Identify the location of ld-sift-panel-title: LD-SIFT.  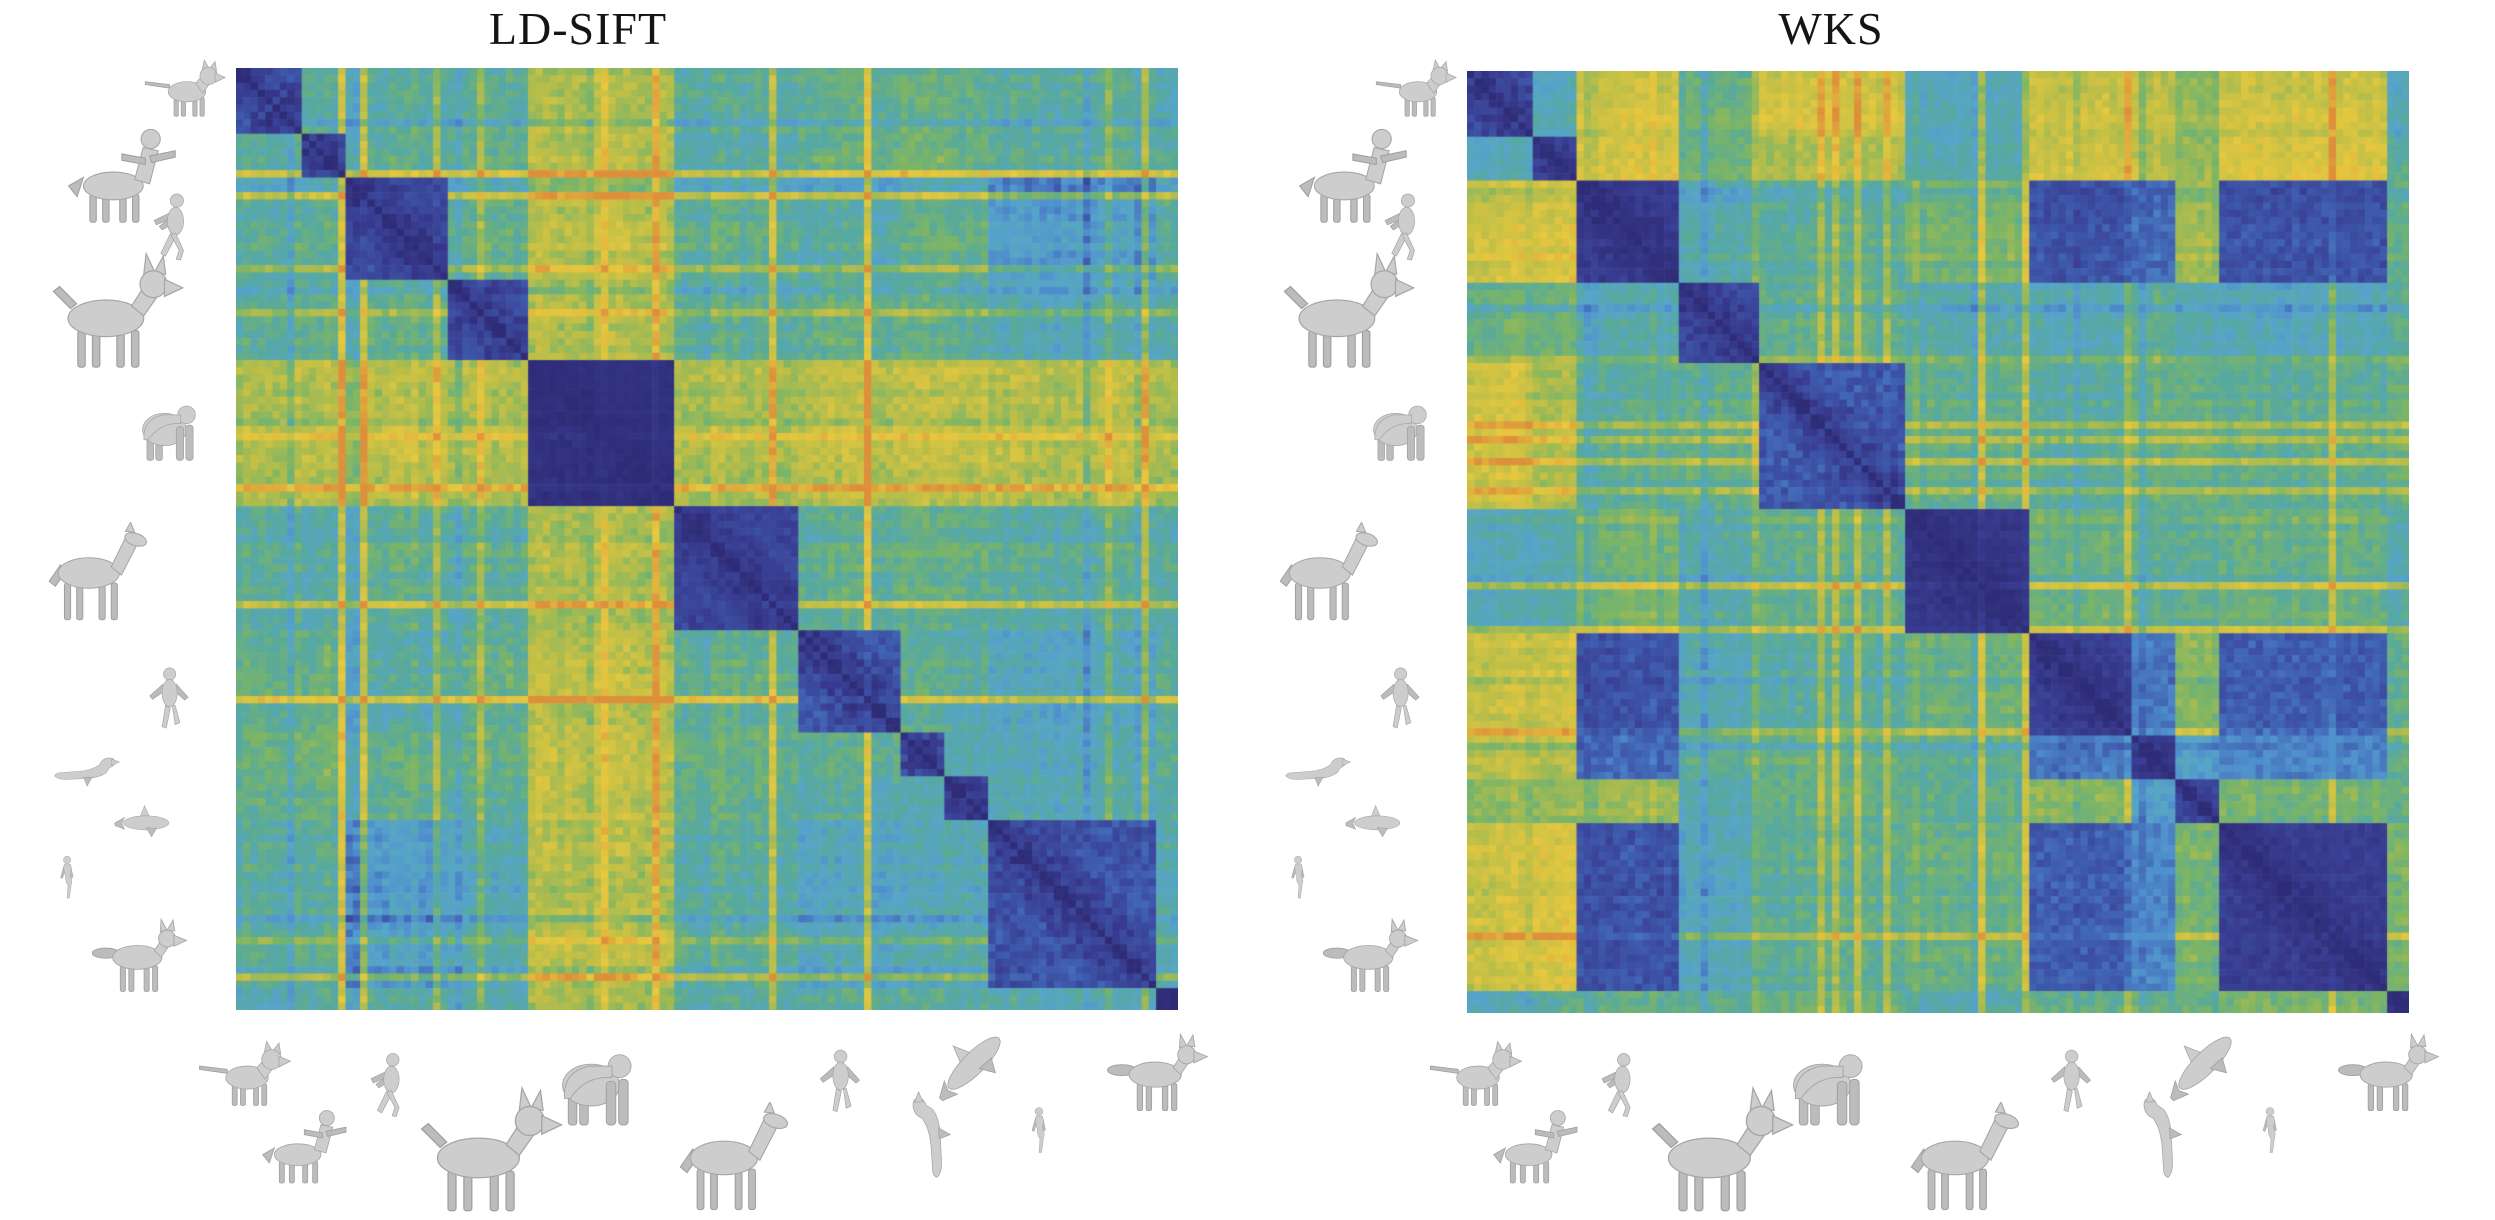
(578, 28).